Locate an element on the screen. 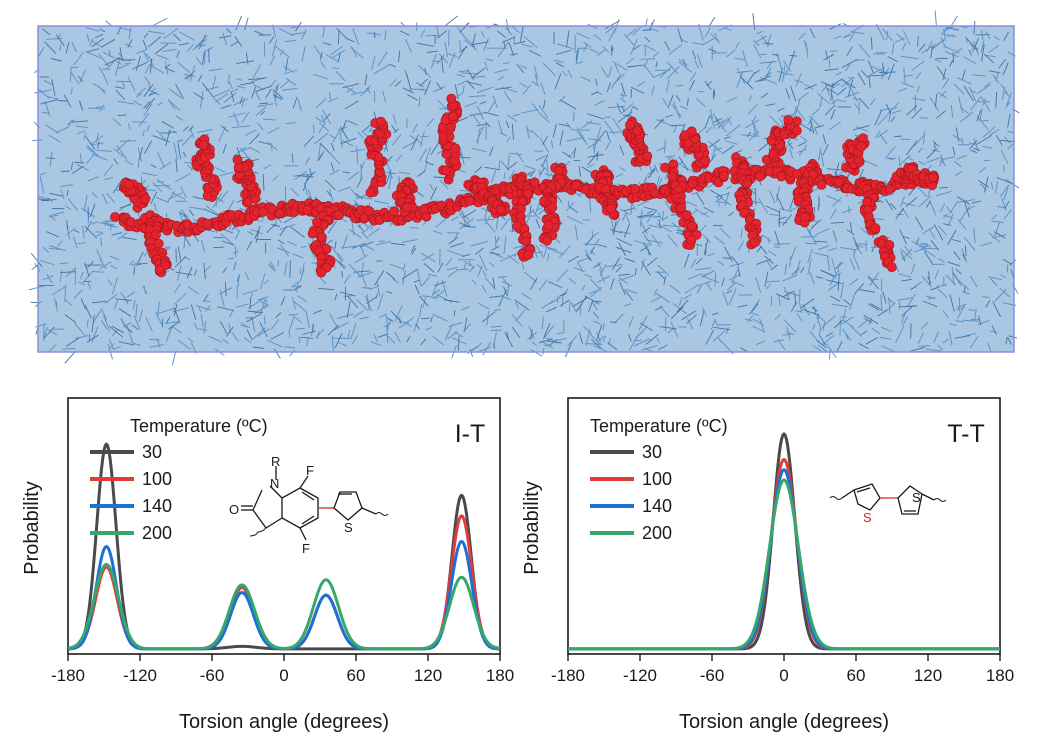 This screenshot has height=750, width=1040. bithiophene-structure is located at coordinates (888, 499).